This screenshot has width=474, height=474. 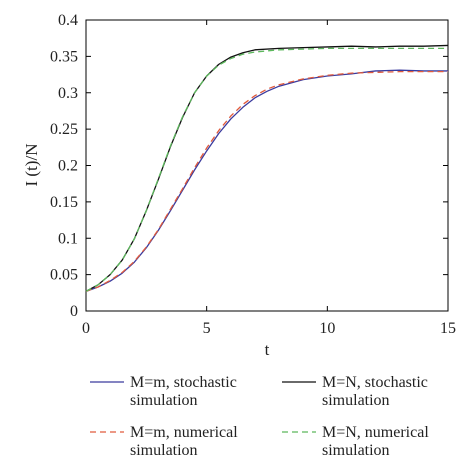 What do you see at coordinates (68, 166) in the screenshot?
I see `y-tick-label: 0.2` at bounding box center [68, 166].